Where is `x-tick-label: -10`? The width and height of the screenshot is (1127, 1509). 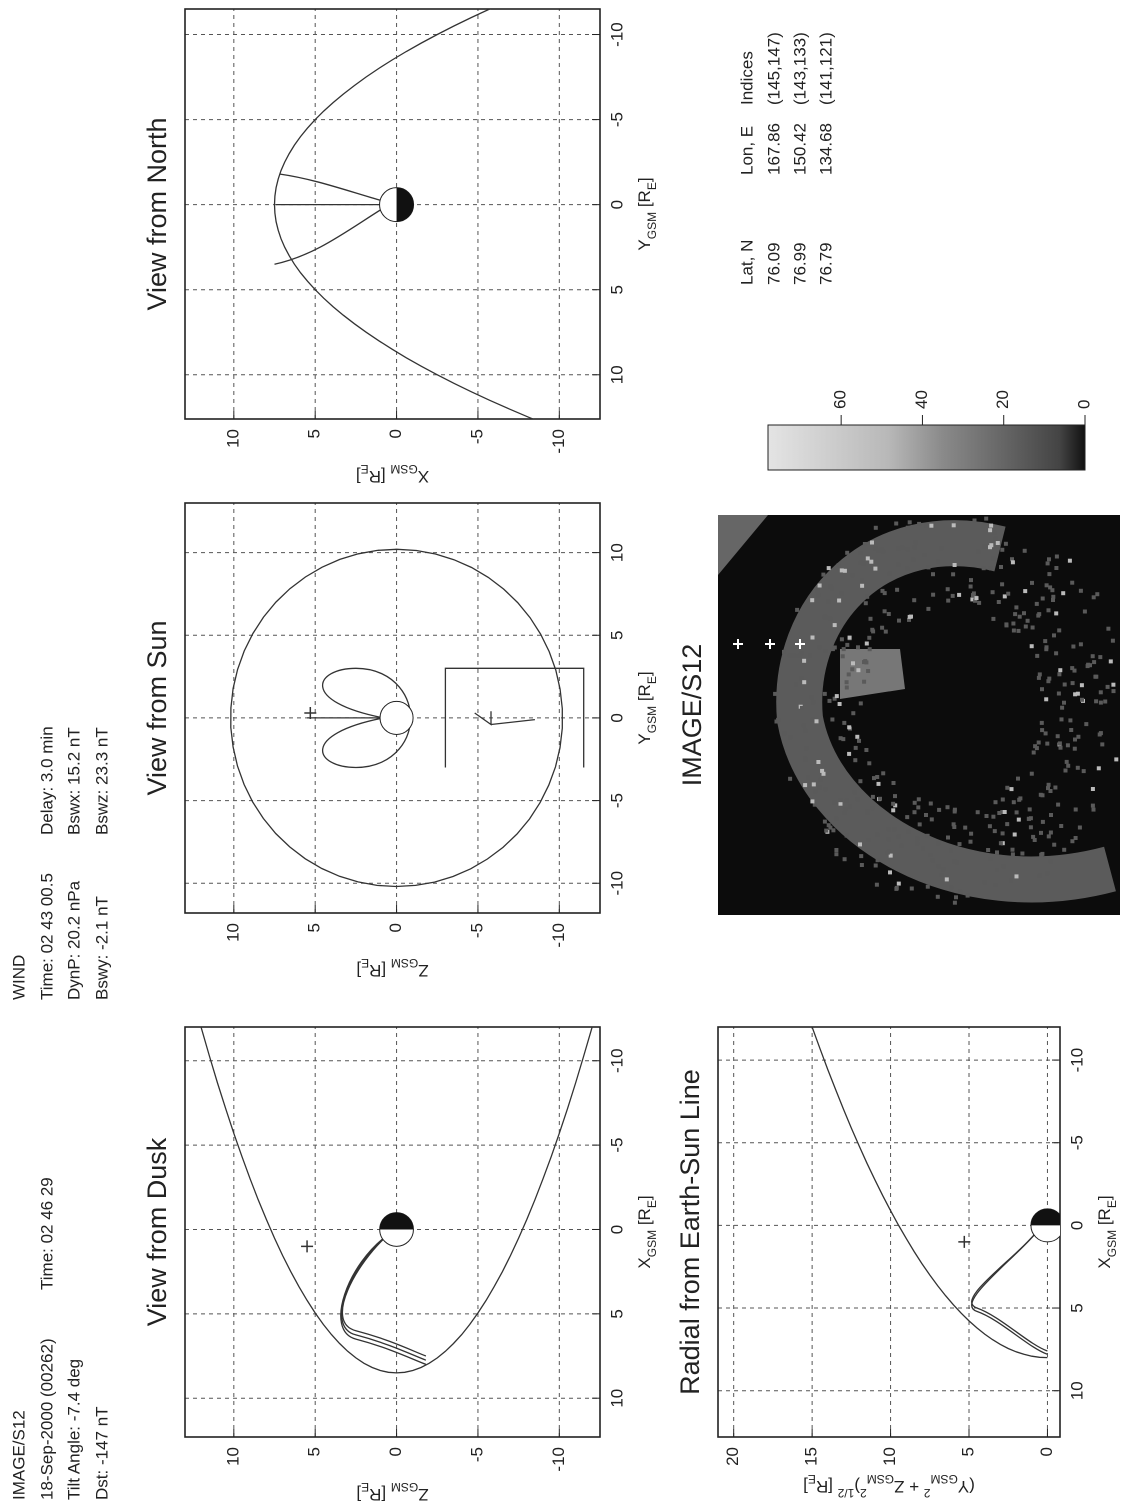 x-tick-label: -10 is located at coordinates (616, 1060).